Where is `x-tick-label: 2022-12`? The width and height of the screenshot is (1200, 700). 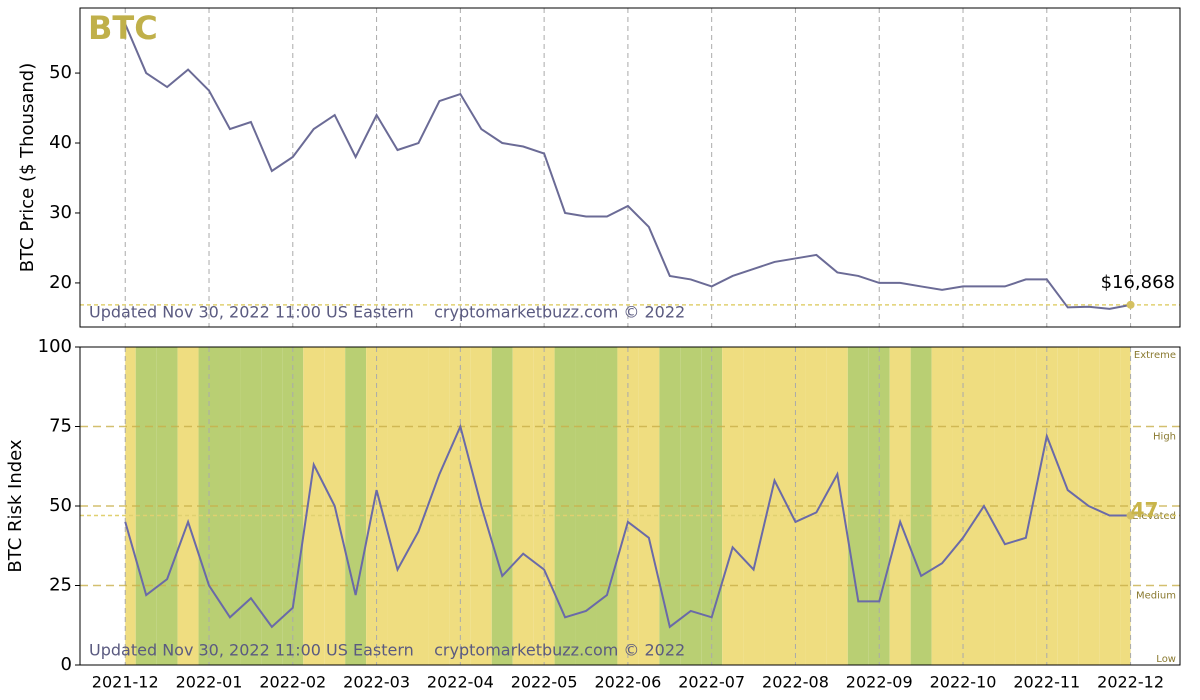 x-tick-label: 2022-12 is located at coordinates (1130, 682).